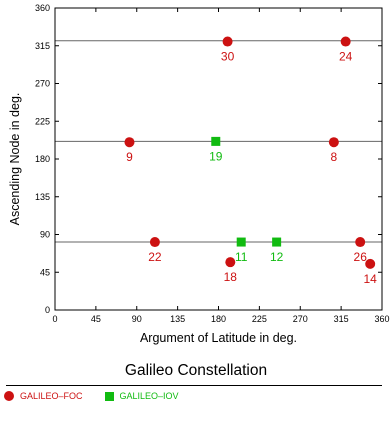  I want to click on satellite-label-26: 26, so click(361, 257).